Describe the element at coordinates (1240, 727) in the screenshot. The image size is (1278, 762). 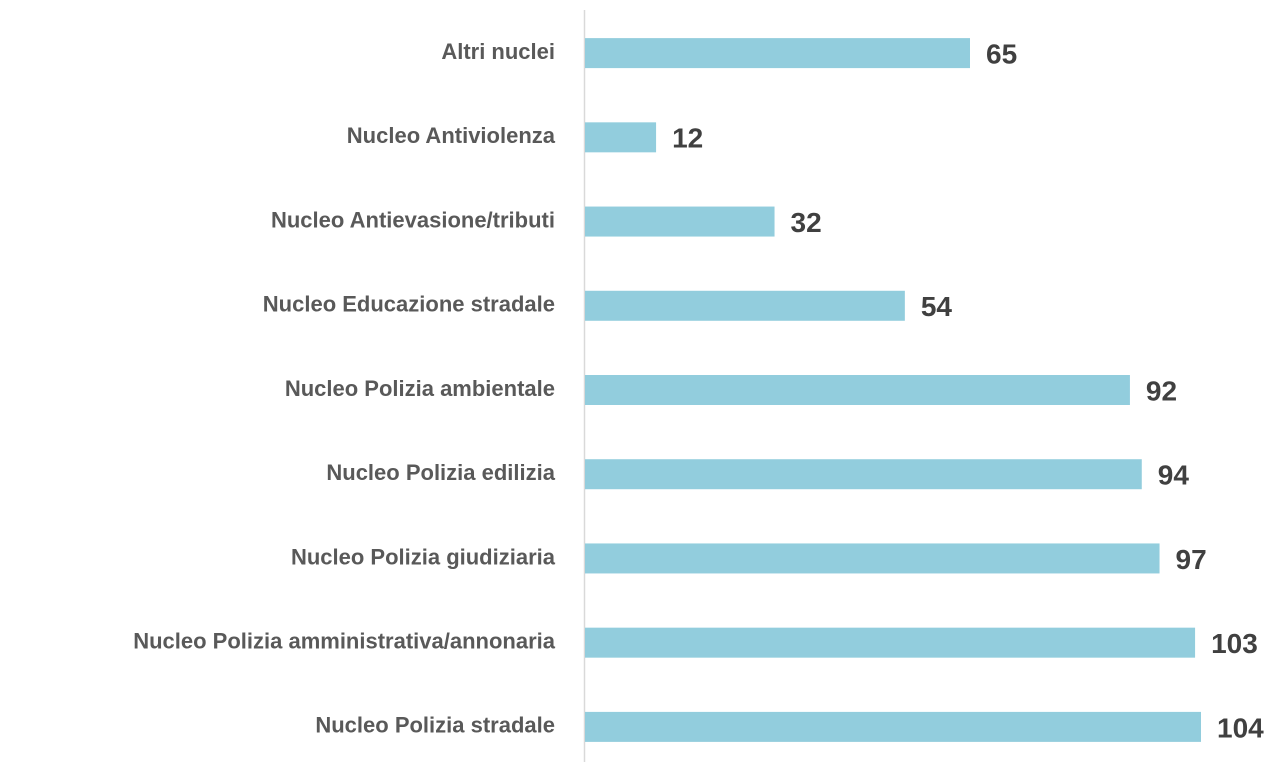
I see `value-label: 104` at that location.